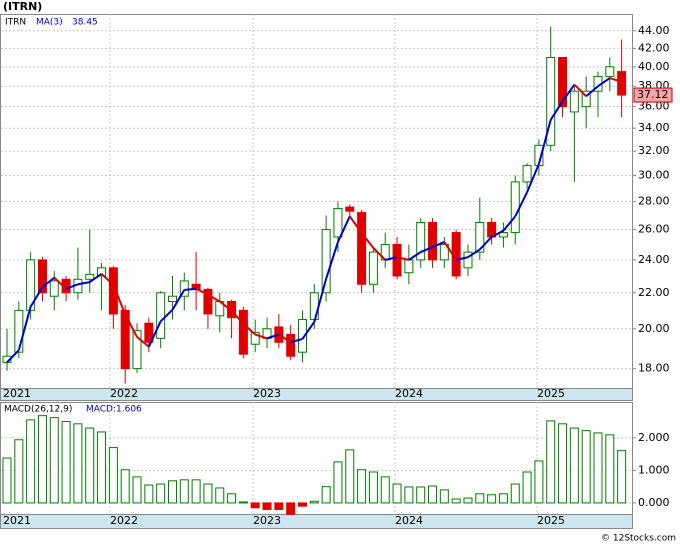 The image size is (680, 546). What do you see at coordinates (654, 127) in the screenshot?
I see `y-tick-label: 34.00` at bounding box center [654, 127].